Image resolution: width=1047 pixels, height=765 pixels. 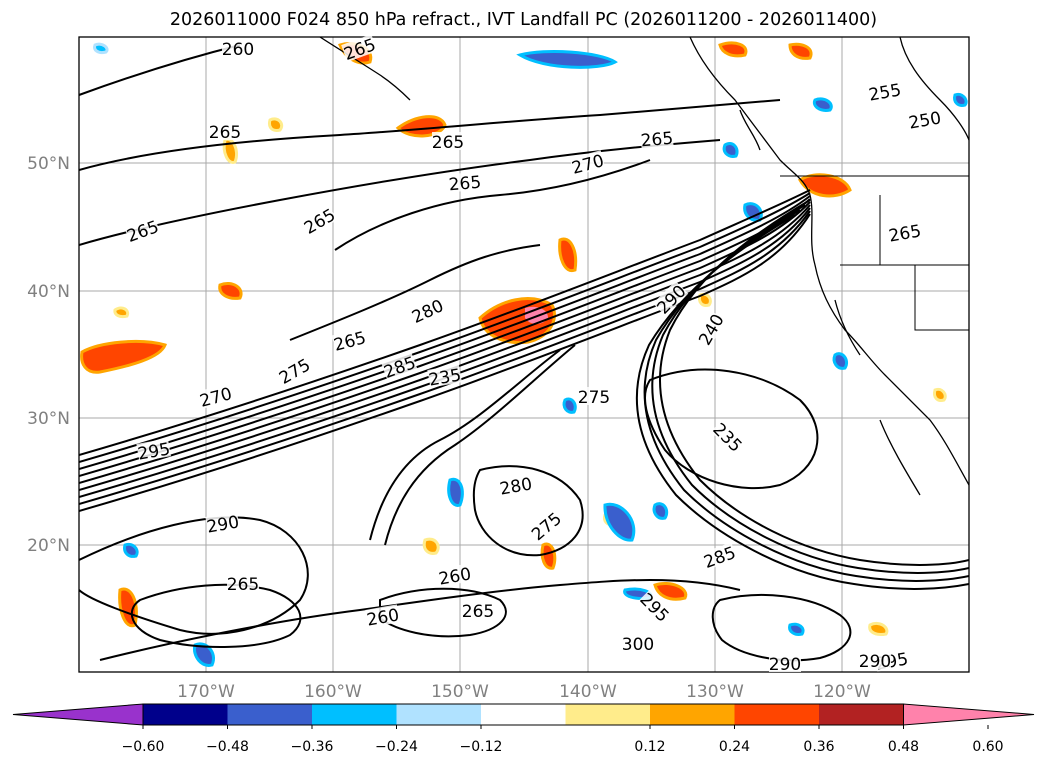 What do you see at coordinates (312, 747) in the screenshot?
I see `colorbar-tick-label: −0.36` at bounding box center [312, 747].